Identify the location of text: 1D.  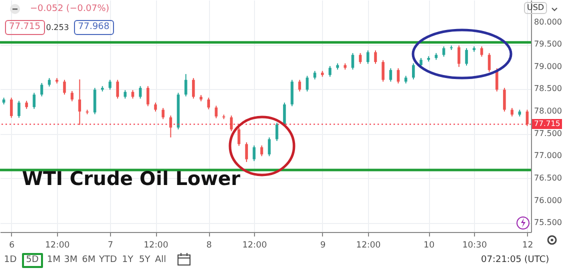
(10, 260).